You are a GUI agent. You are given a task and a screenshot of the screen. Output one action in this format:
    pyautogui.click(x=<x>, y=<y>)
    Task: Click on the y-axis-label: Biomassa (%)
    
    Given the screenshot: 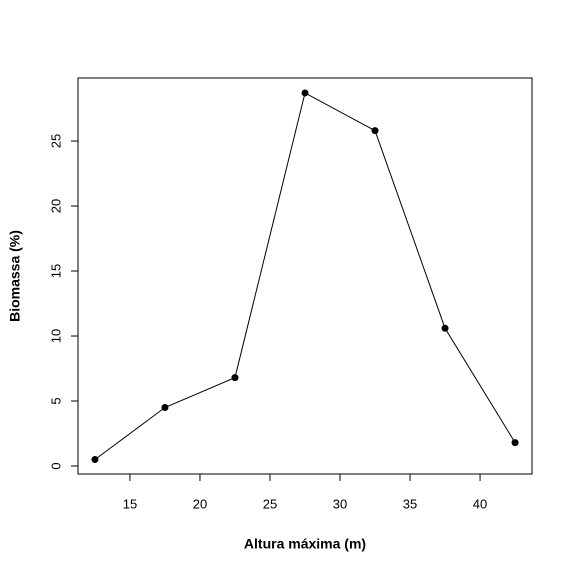 What is the action you would take?
    pyautogui.click(x=15, y=276)
    